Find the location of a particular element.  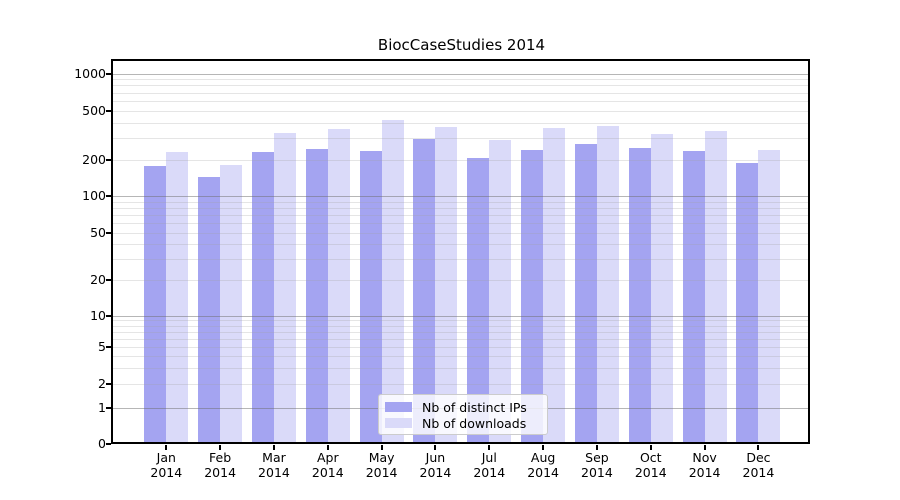

x-tick-month: Feb is located at coordinates (220, 457).